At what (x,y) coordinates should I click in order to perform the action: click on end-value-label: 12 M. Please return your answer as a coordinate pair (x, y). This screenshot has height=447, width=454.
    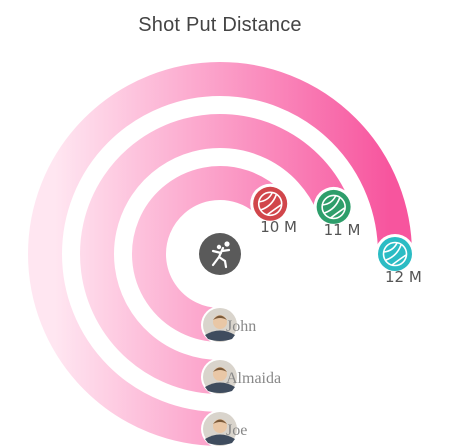
    Looking at the image, I should click on (403, 277).